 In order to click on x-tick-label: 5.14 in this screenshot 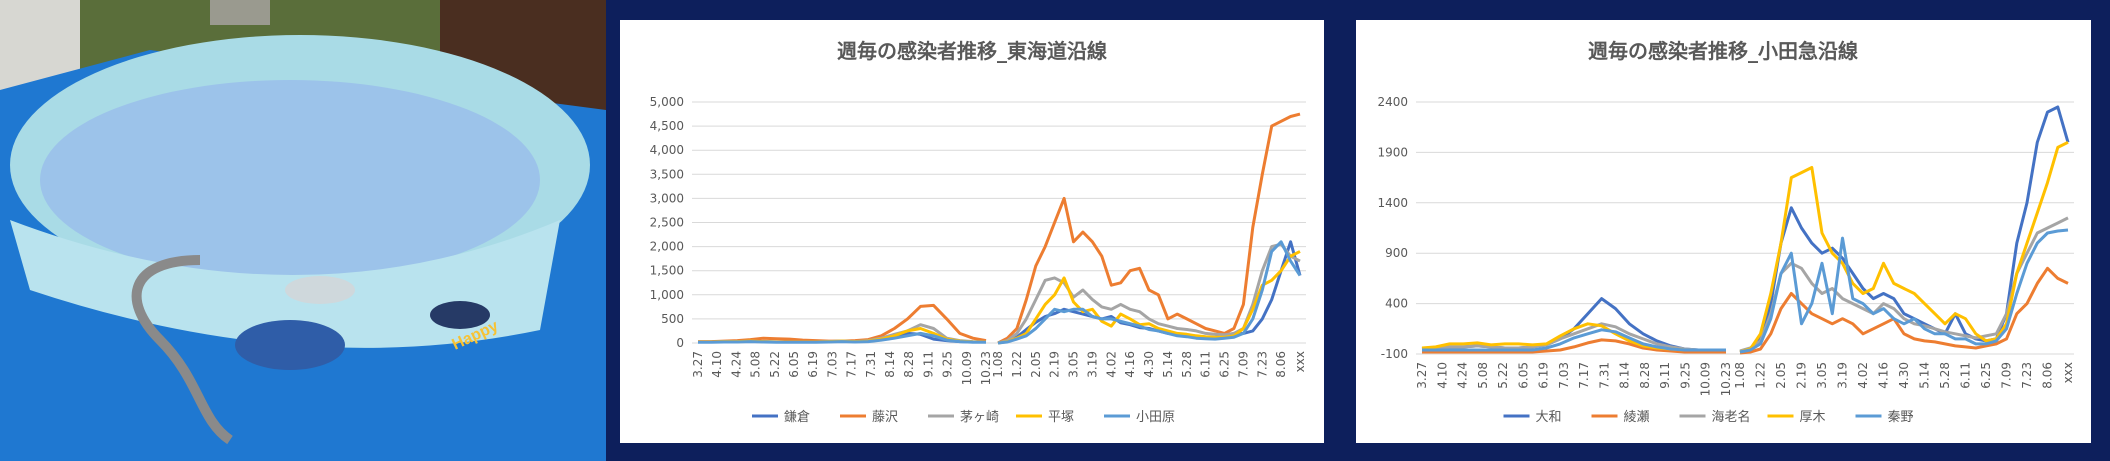, I will do `click(1168, 364)`.